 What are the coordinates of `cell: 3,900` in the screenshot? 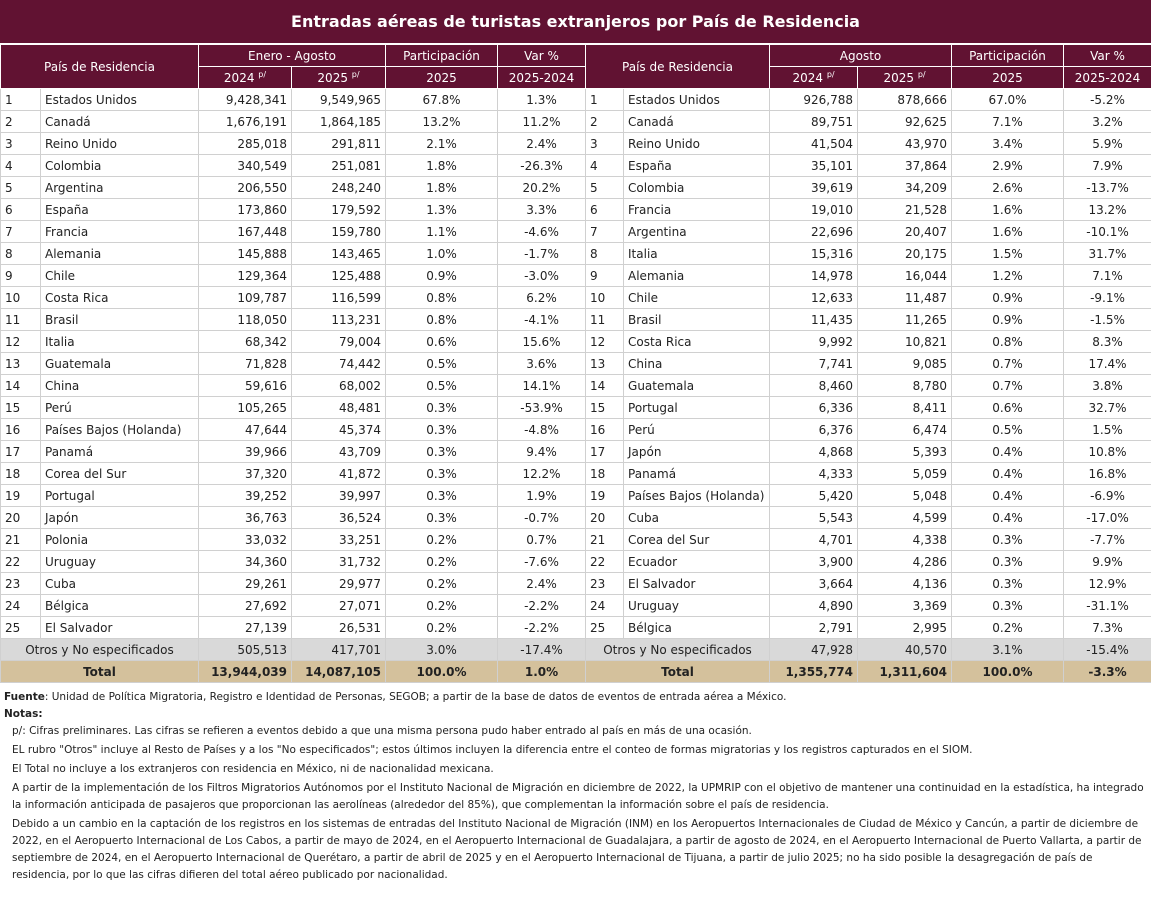 It's located at (814, 561).